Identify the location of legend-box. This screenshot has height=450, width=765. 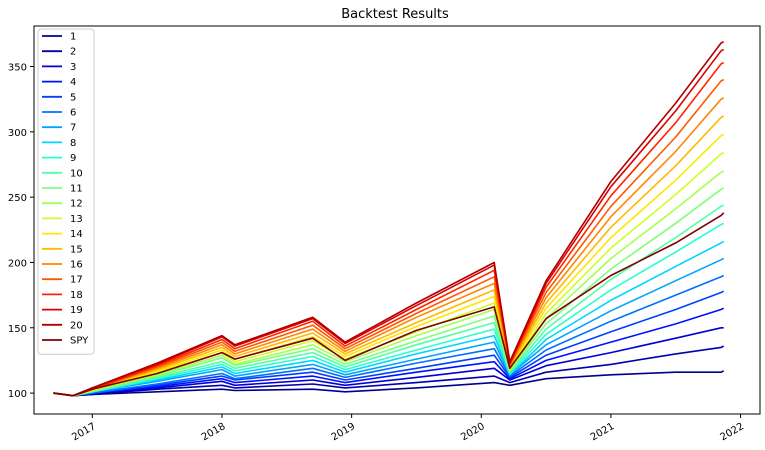
(66, 191).